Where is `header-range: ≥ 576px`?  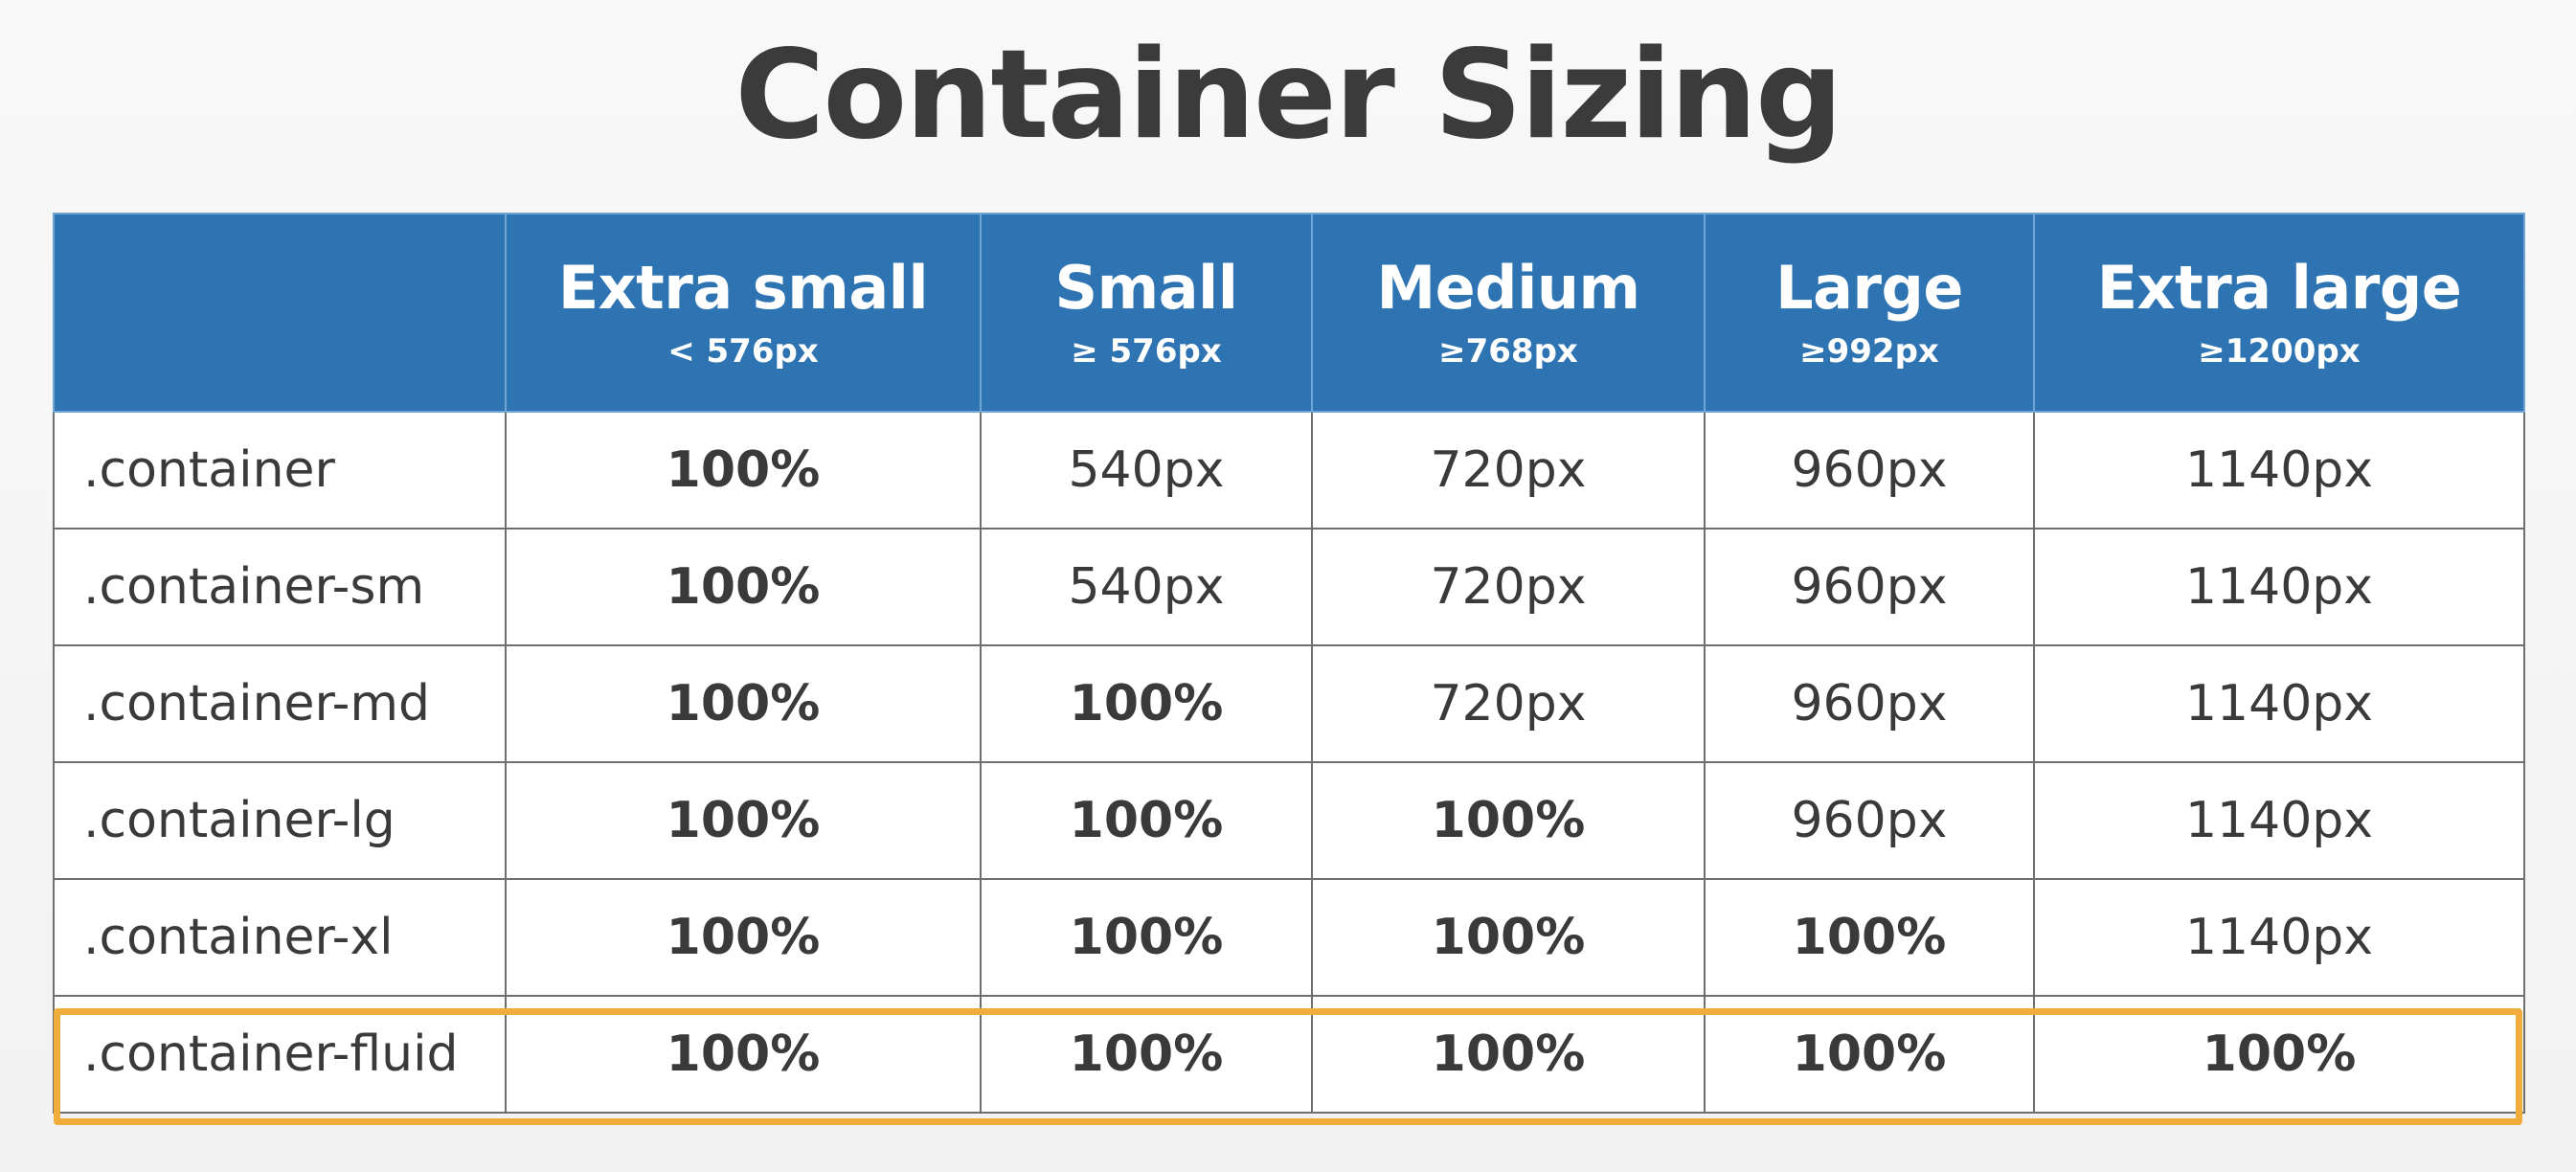
header-range: ≥ 576px is located at coordinates (1146, 351).